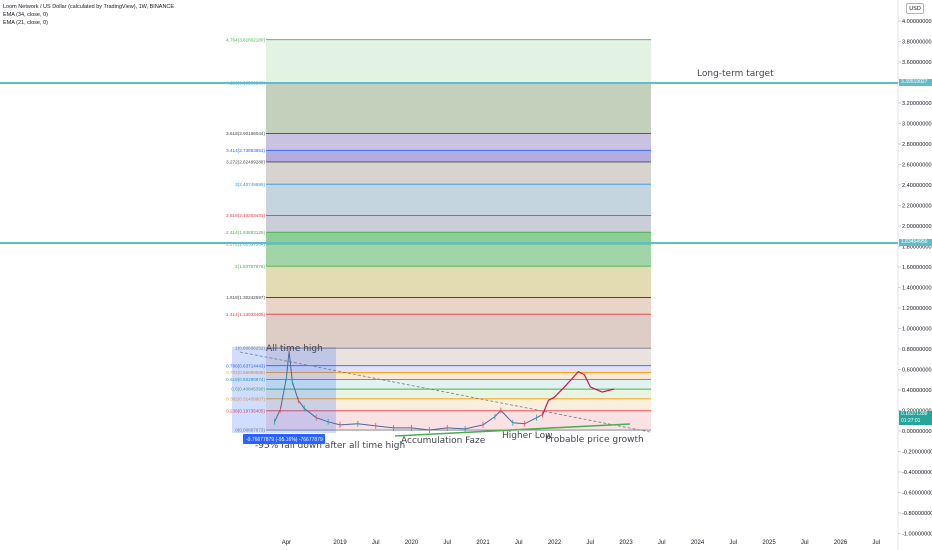  I want to click on price-tick-label: 2.40000000, so click(917, 186).